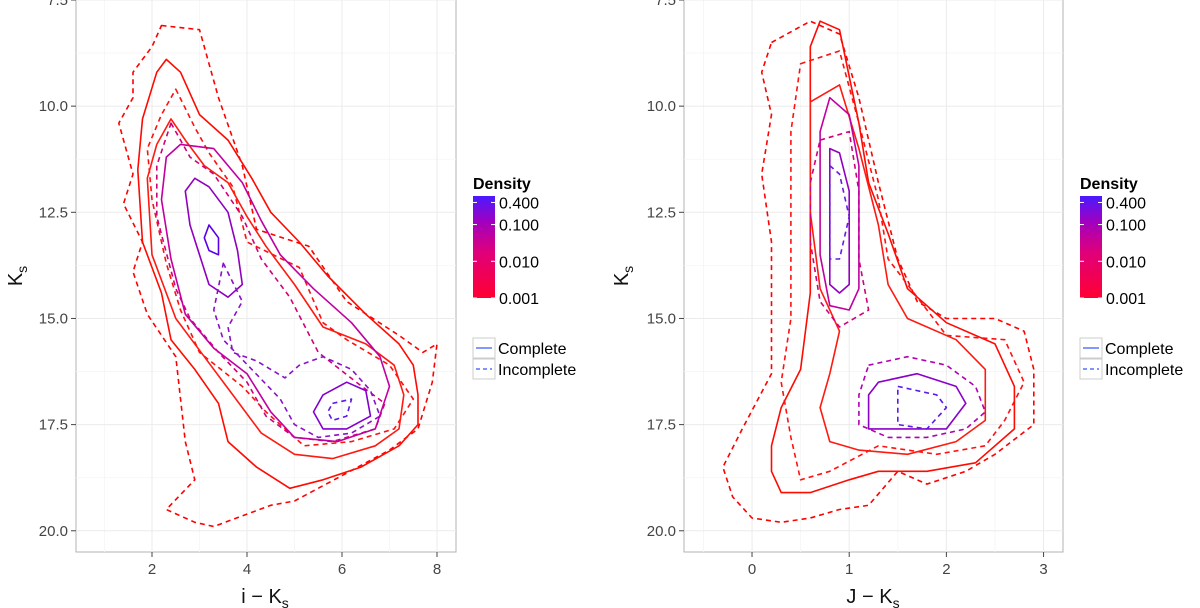 This screenshot has height=608, width=1200. I want to click on right-y-tick-label: 17.5, so click(661, 425).